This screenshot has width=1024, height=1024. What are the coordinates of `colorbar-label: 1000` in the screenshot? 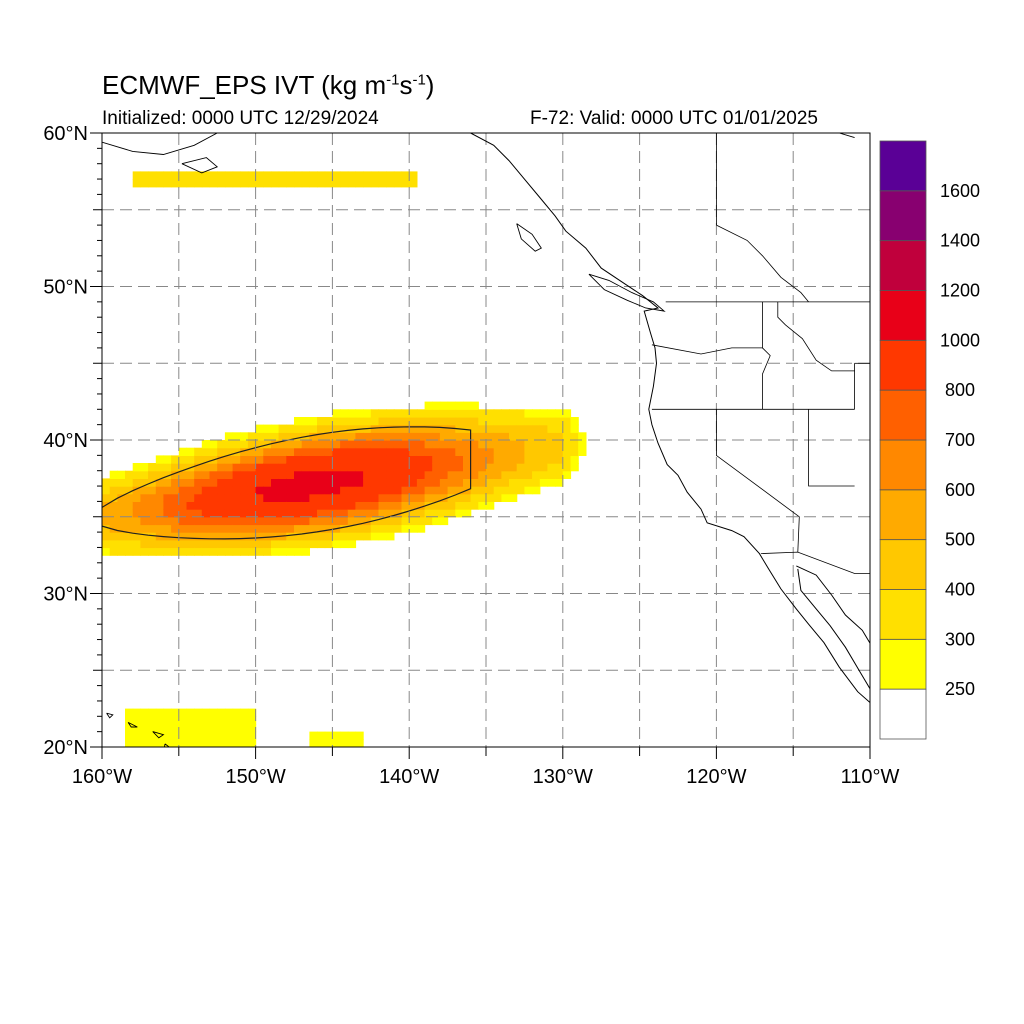 It's located at (960, 340).